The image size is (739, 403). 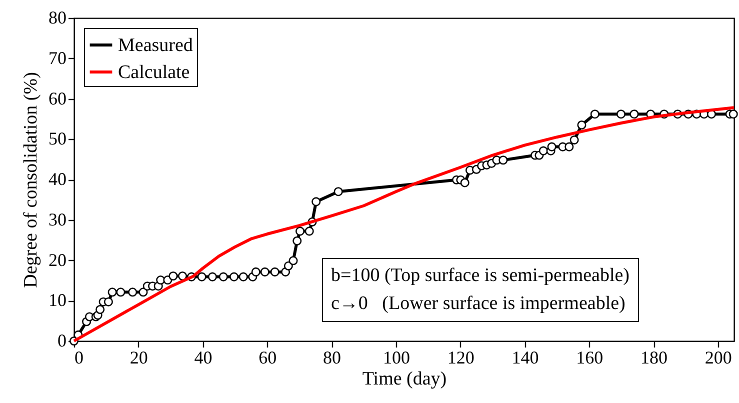 What do you see at coordinates (139, 358) in the screenshot?
I see `x-tick-label: 20` at bounding box center [139, 358].